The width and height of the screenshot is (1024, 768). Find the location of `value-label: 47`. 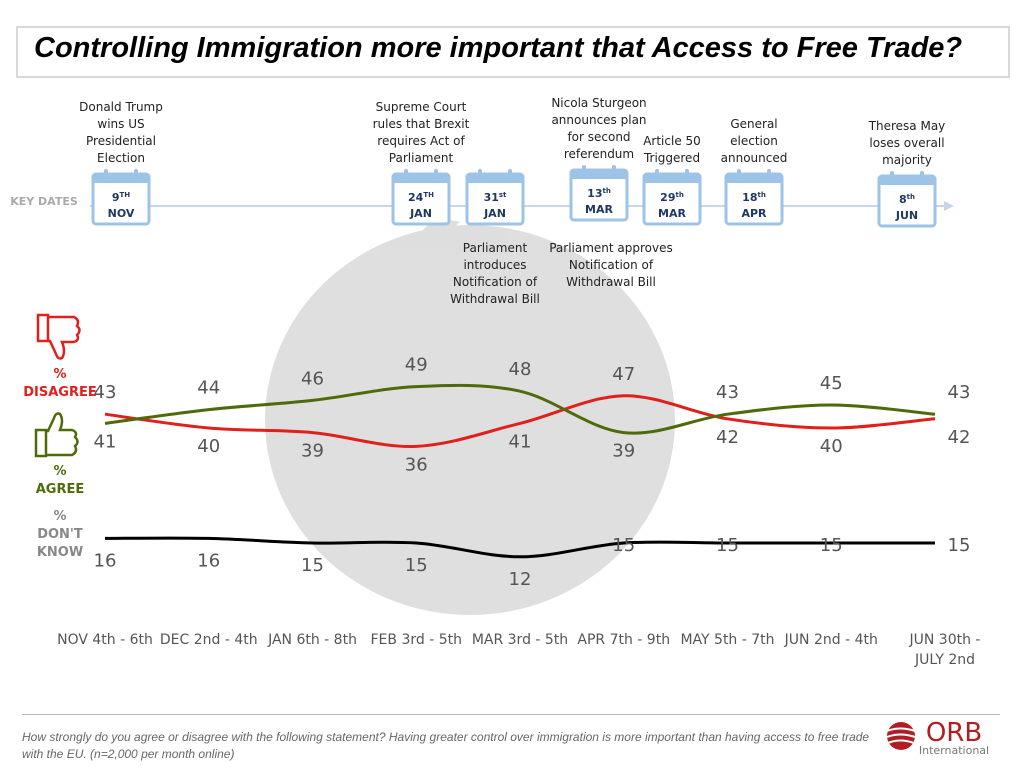

value-label: 47 is located at coordinates (623, 374).